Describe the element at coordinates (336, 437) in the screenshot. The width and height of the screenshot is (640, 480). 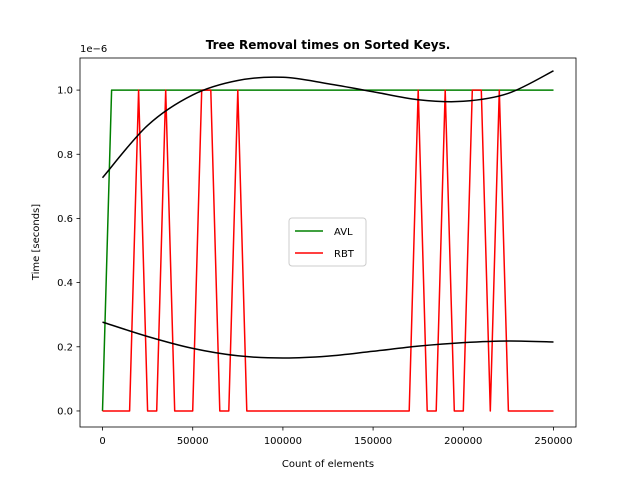
I see `x-ticks: 0 50000 100000 150000 200000 250000` at that location.